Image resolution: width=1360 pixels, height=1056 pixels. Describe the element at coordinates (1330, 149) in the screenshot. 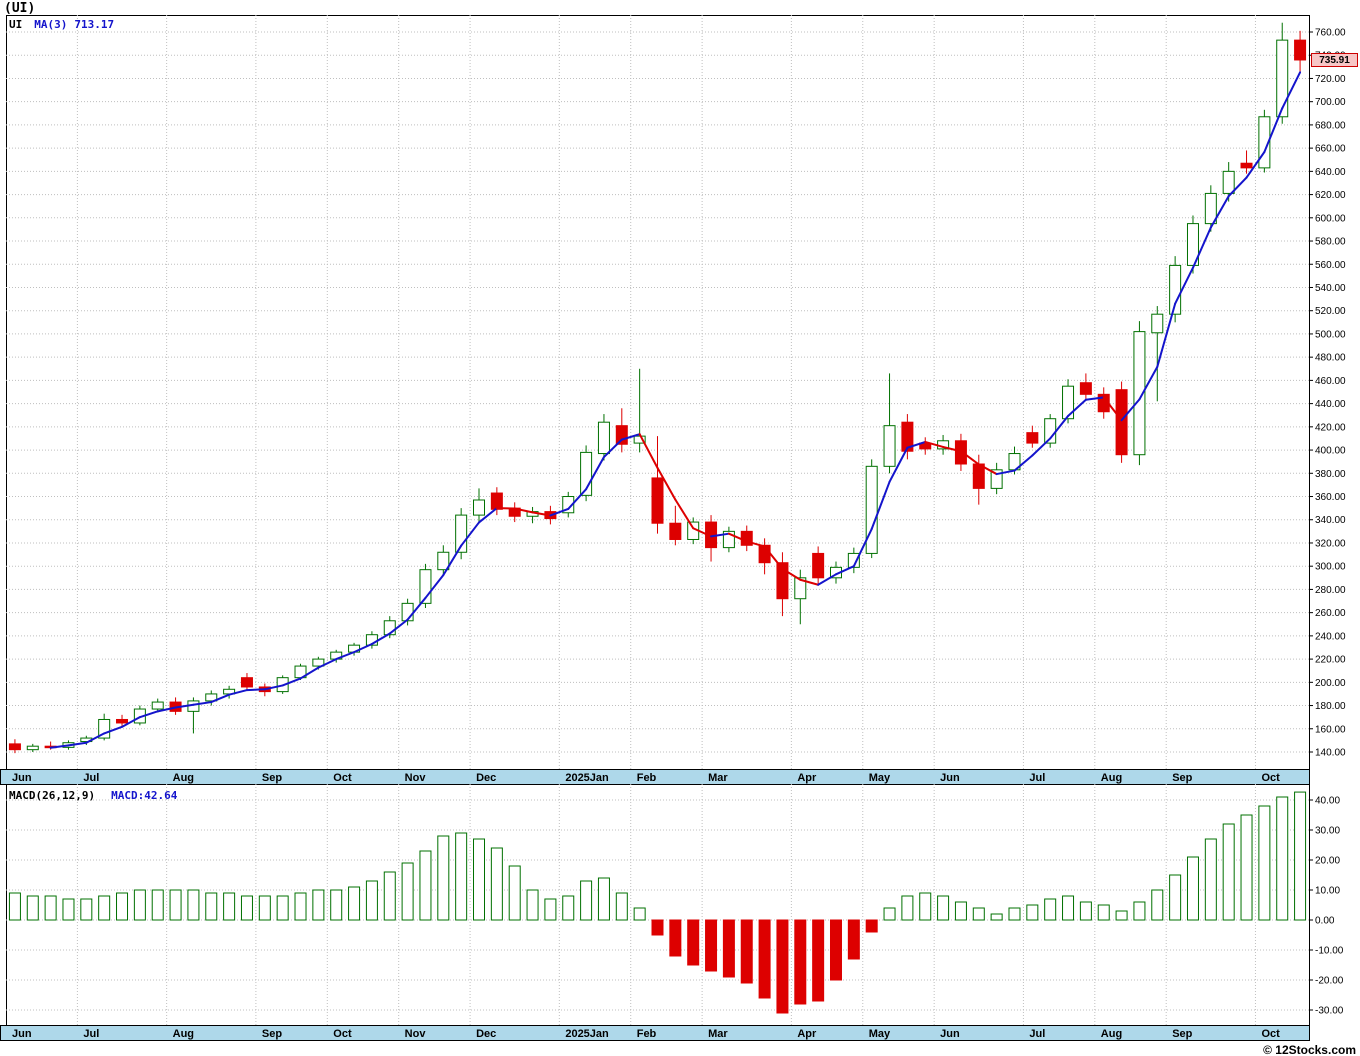

I see `price-axis-label: 660.00` at that location.